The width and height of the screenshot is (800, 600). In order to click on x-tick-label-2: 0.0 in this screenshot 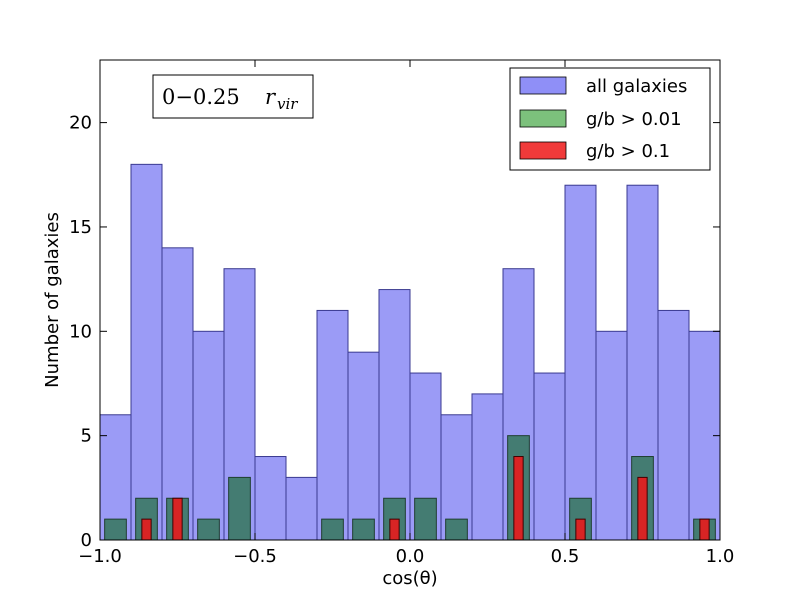, I will do `click(410, 556)`.